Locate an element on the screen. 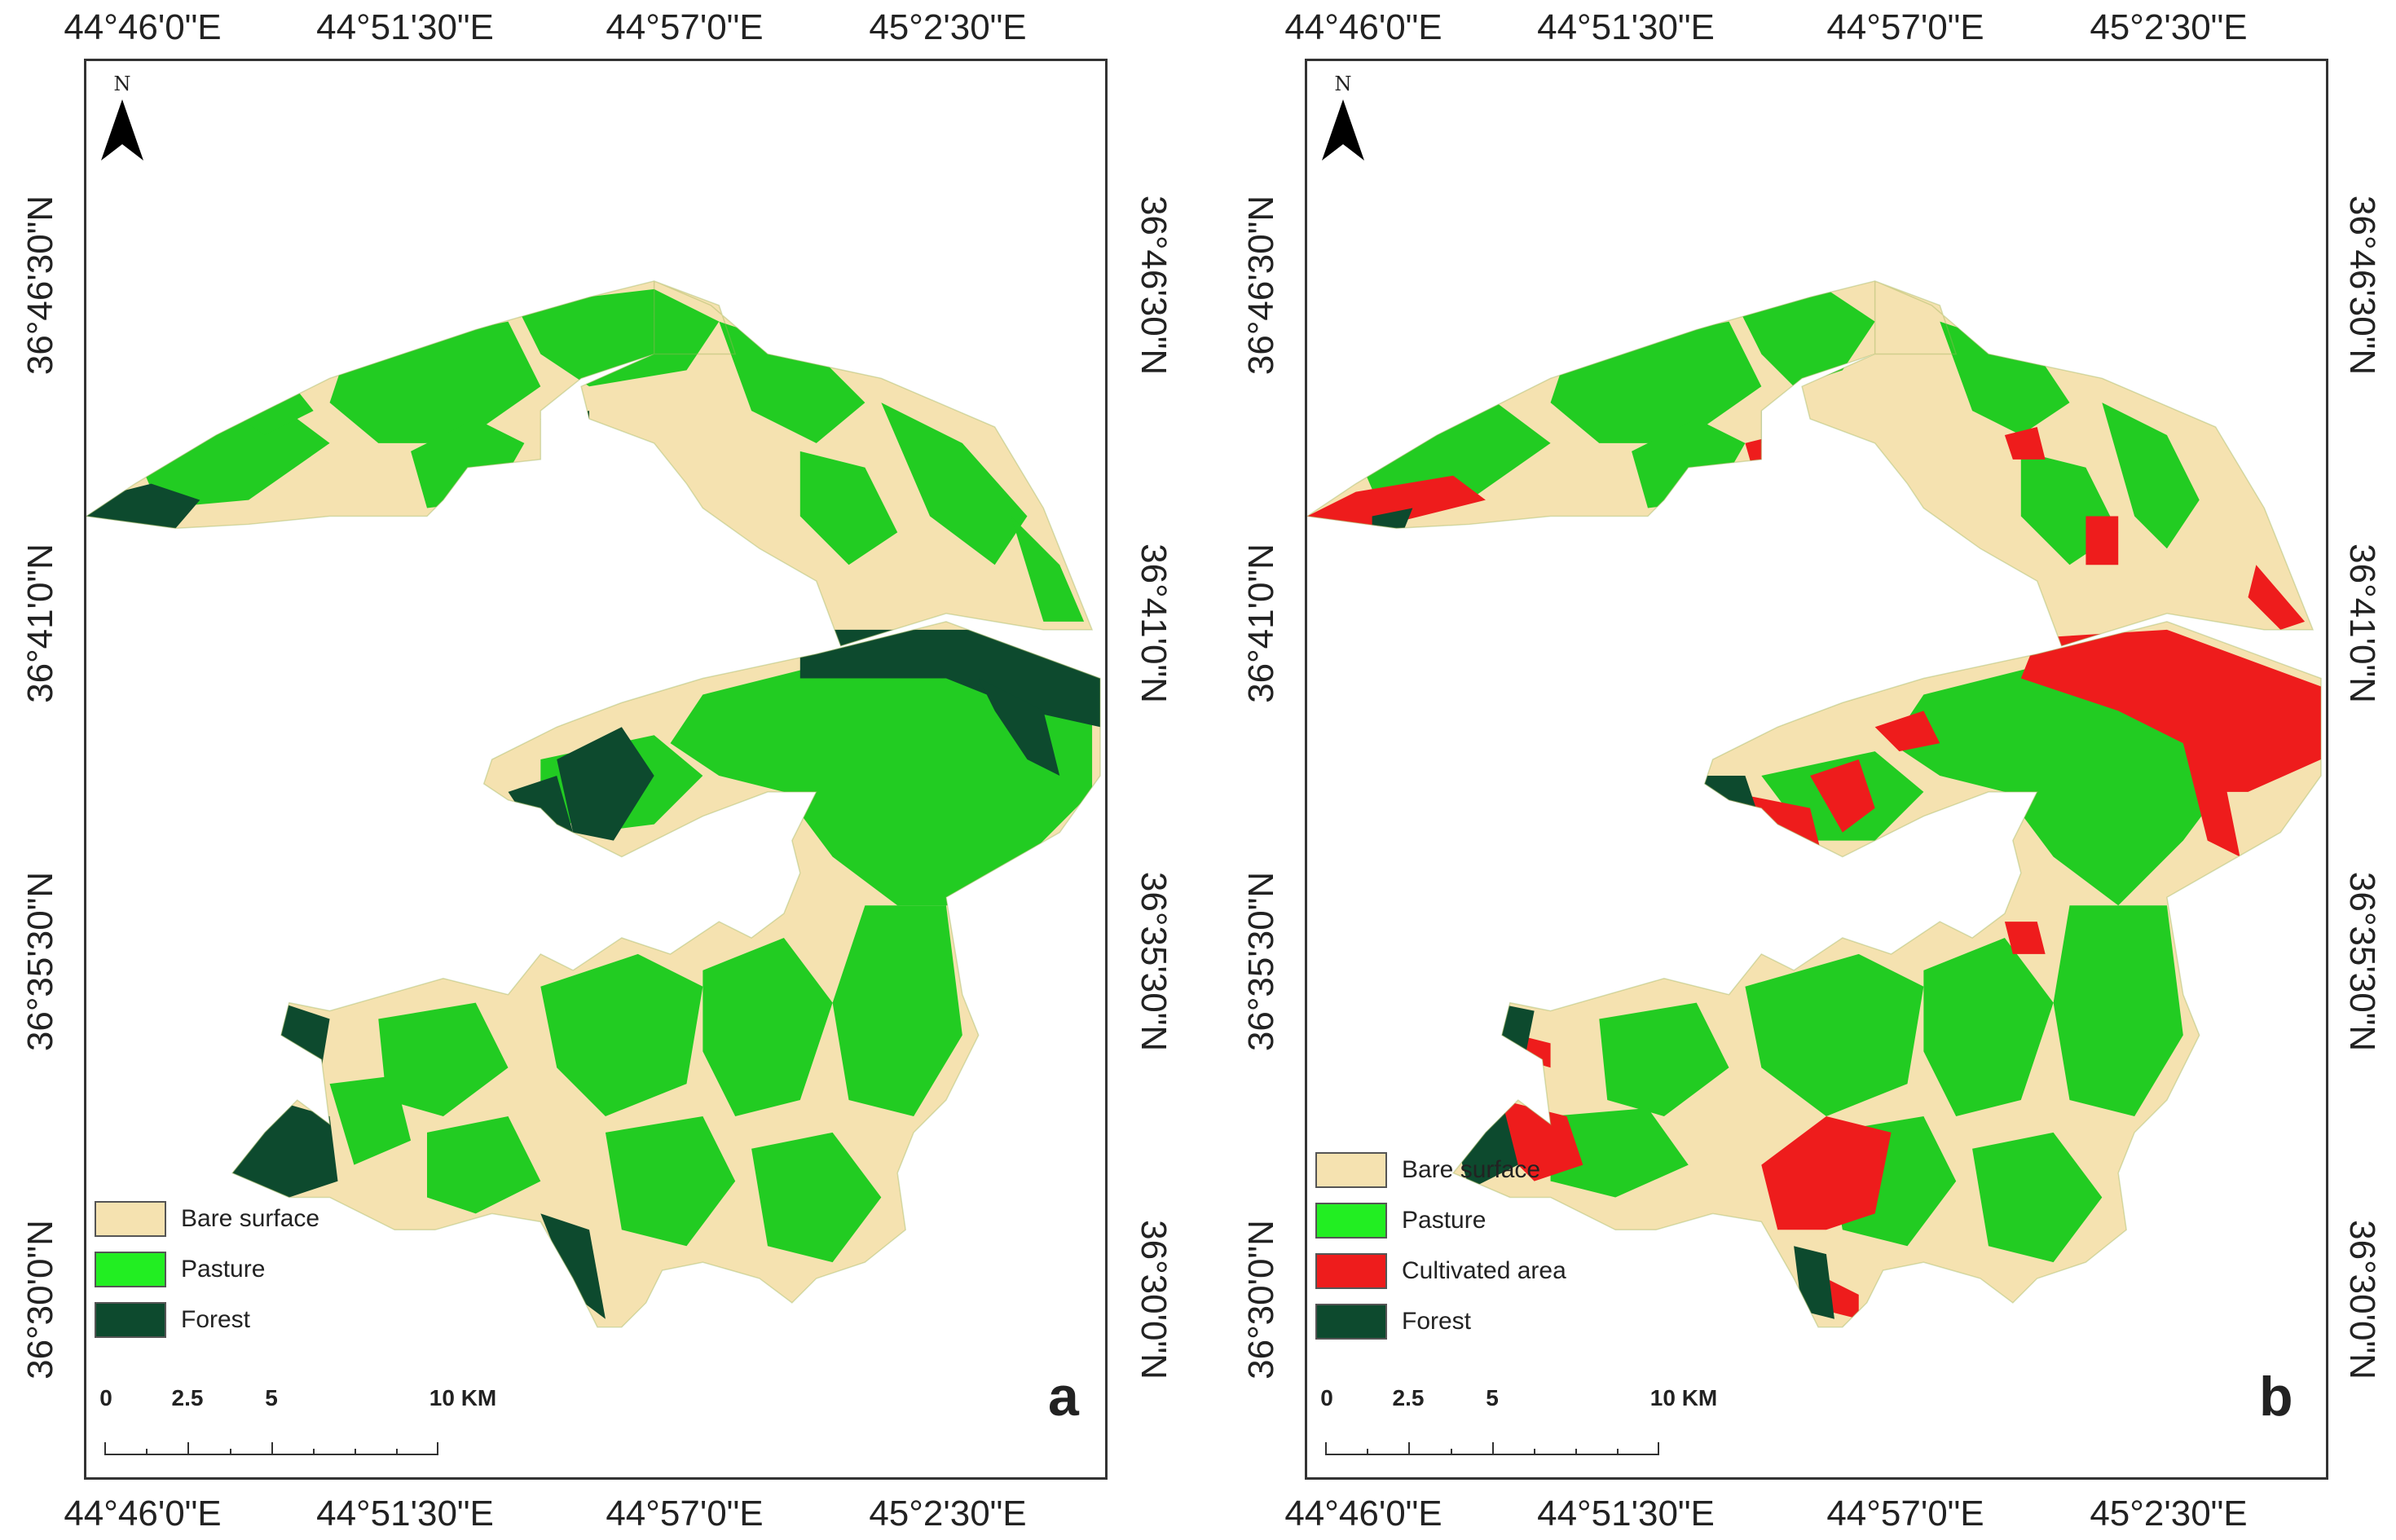  legend-a: Bare surface Pasture Forest is located at coordinates (207, 1269).